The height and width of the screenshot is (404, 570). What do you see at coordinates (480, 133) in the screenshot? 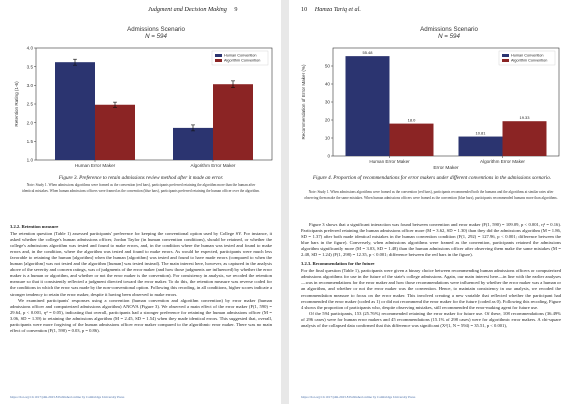
I see `data-label: 10.81` at bounding box center [480, 133].